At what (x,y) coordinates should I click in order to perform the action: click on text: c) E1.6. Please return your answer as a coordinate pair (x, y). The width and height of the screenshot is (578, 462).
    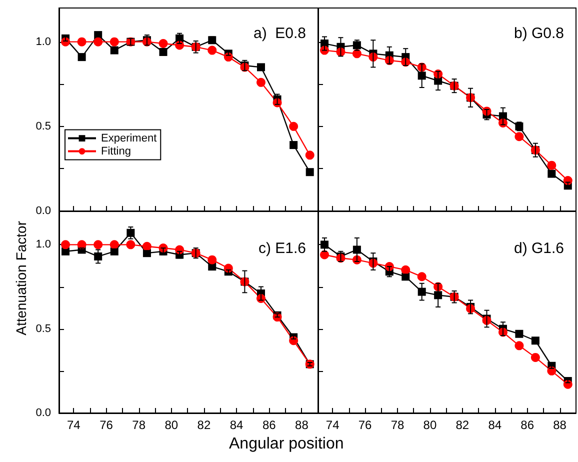
    Looking at the image, I should click on (282, 248).